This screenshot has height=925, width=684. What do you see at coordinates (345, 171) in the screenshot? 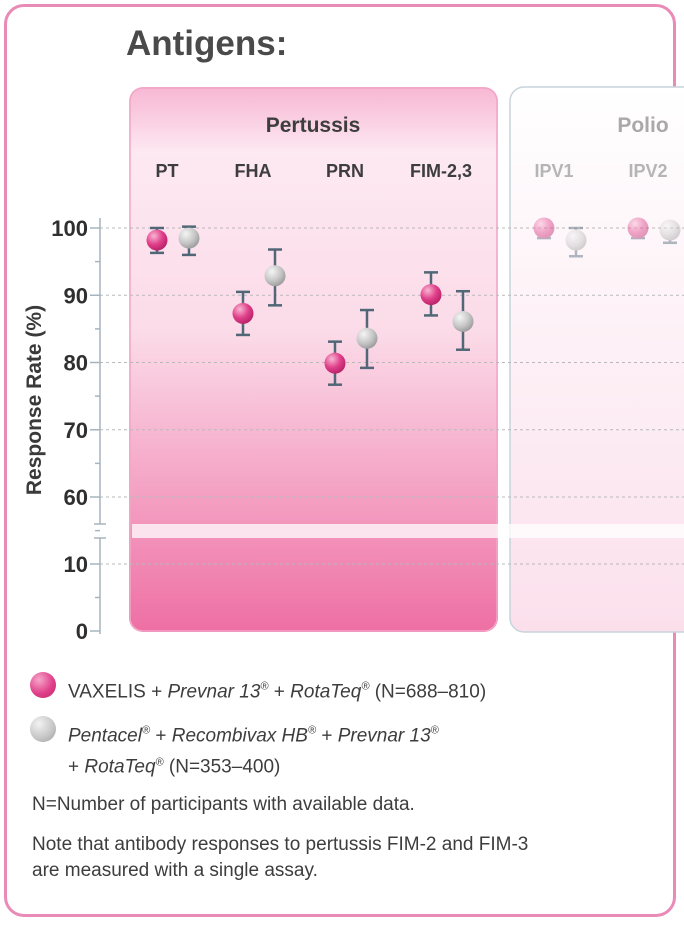
I see `category-label: PRN` at bounding box center [345, 171].